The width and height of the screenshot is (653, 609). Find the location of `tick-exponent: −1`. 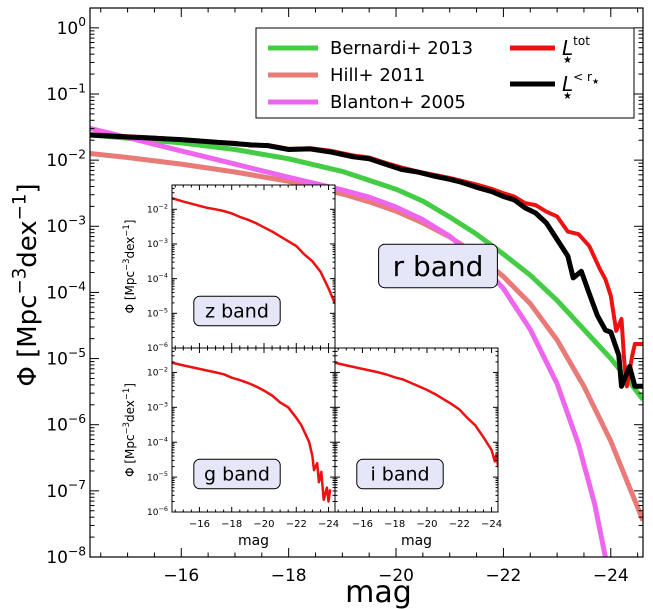

tick-exponent: −1 is located at coordinates (77, 88).